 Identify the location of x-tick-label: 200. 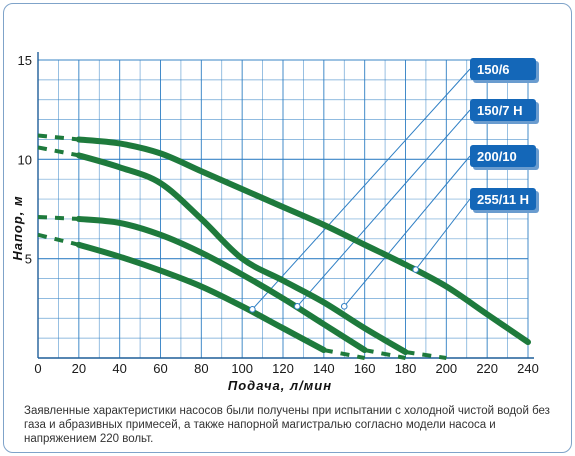
(446, 368).